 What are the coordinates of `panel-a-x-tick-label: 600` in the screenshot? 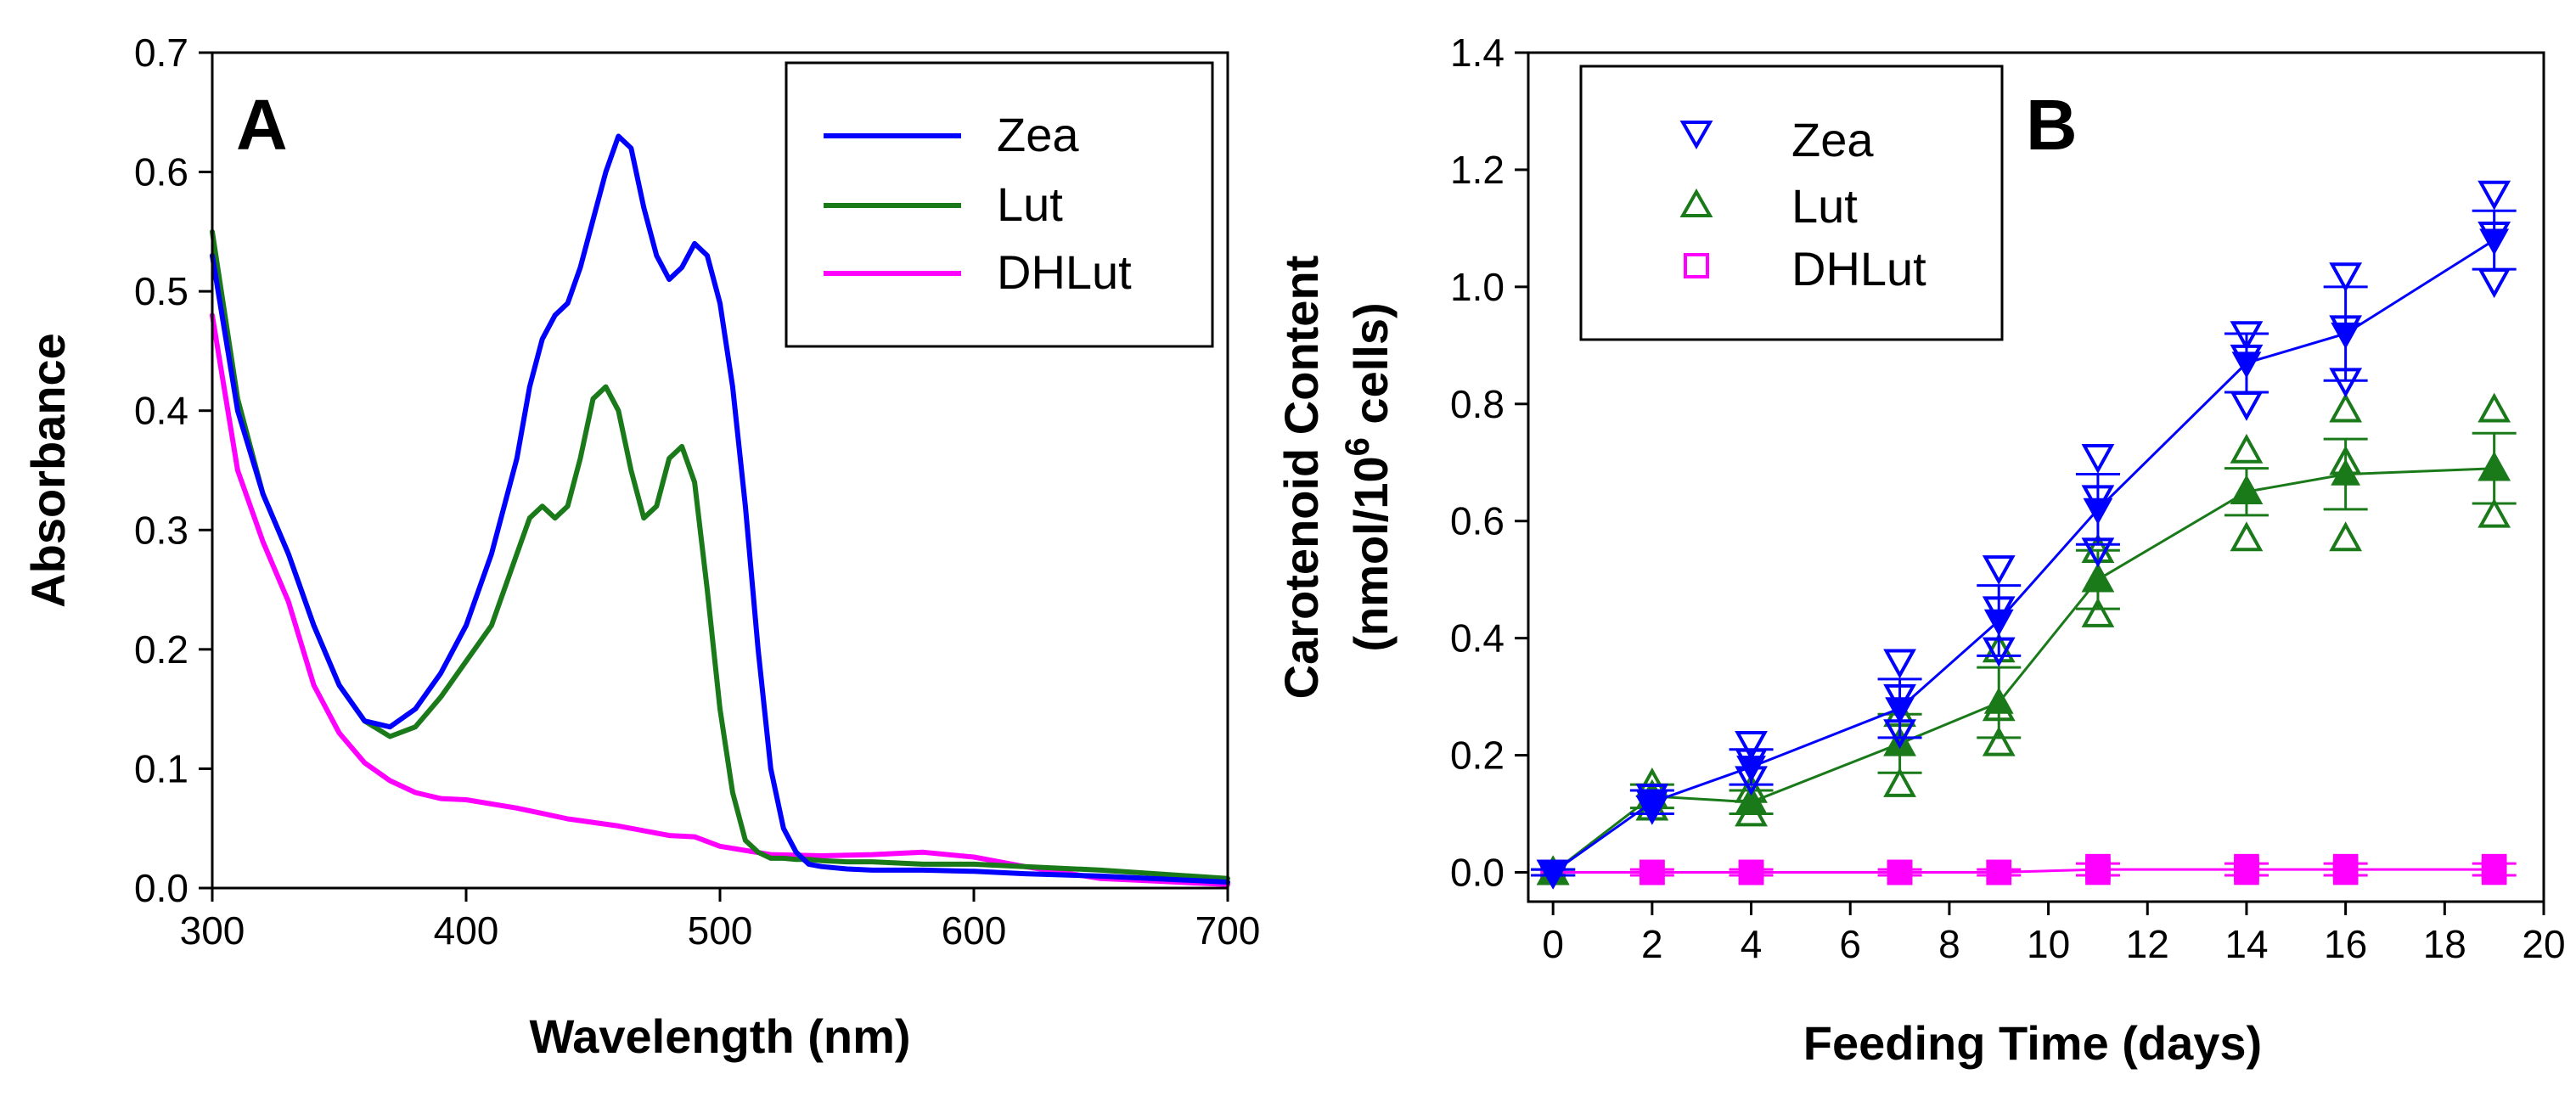 It's located at (974, 930).